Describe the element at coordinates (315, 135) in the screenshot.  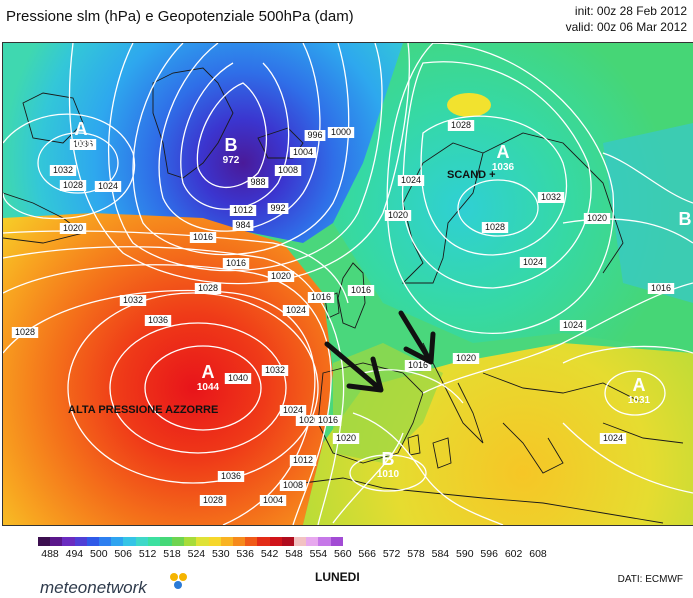
I see `isobar-label: 996` at that location.